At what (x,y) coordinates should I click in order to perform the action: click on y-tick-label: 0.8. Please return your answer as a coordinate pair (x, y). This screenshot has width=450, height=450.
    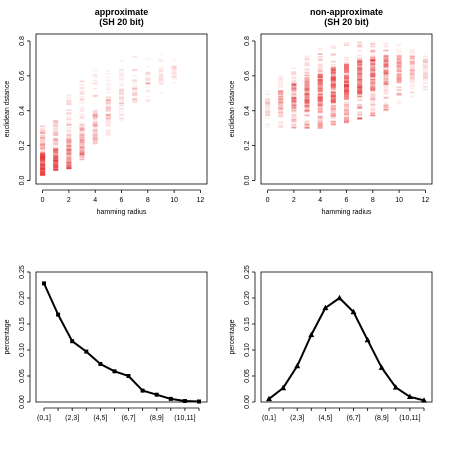
    Looking at the image, I should click on (22, 41).